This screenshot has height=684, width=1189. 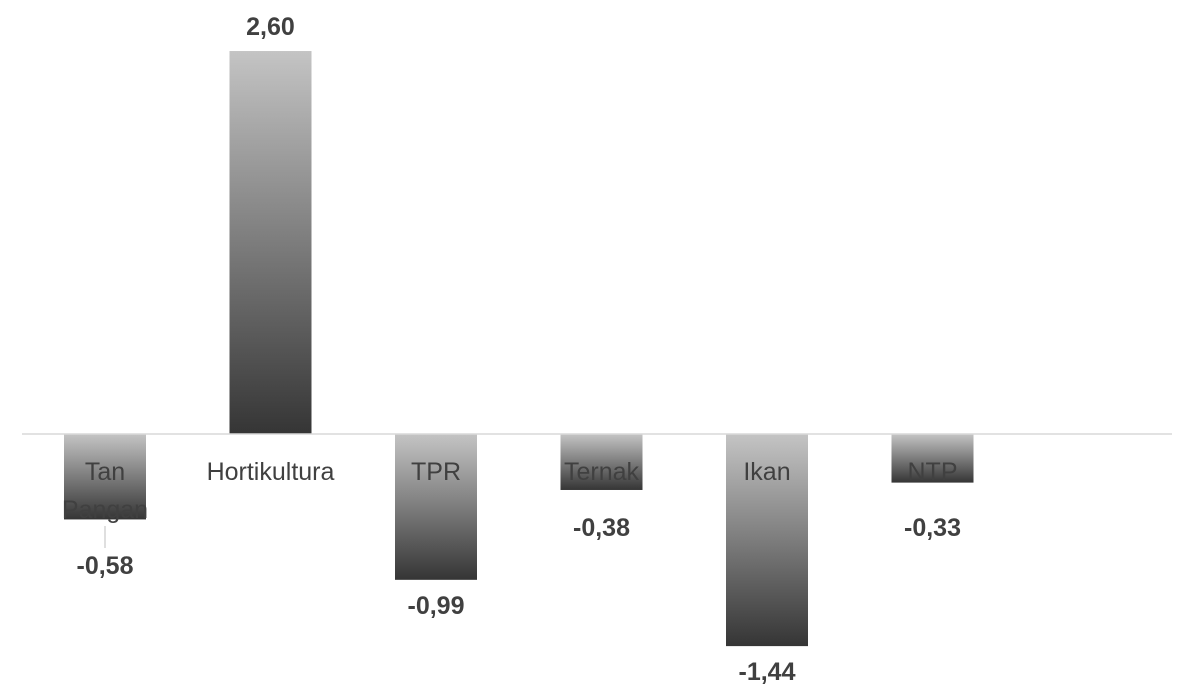 What do you see at coordinates (436, 606) in the screenshot?
I see `value-label: -0,99` at bounding box center [436, 606].